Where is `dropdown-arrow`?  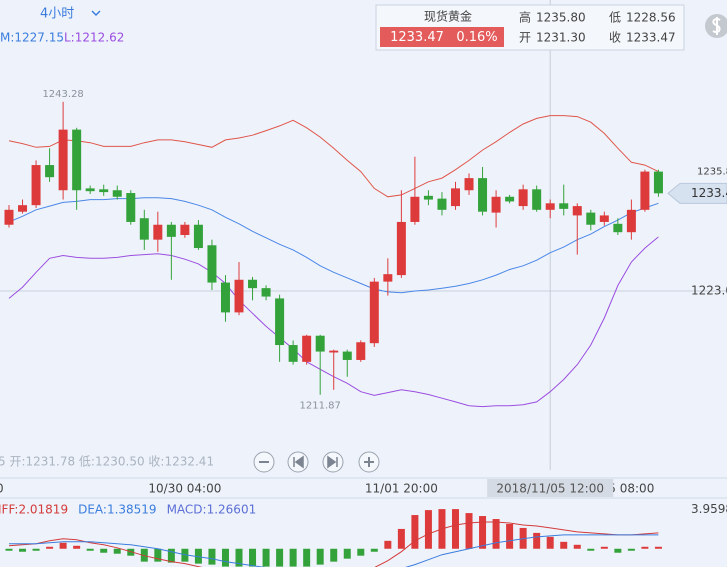
dropdown-arrow is located at coordinates (96, 13).